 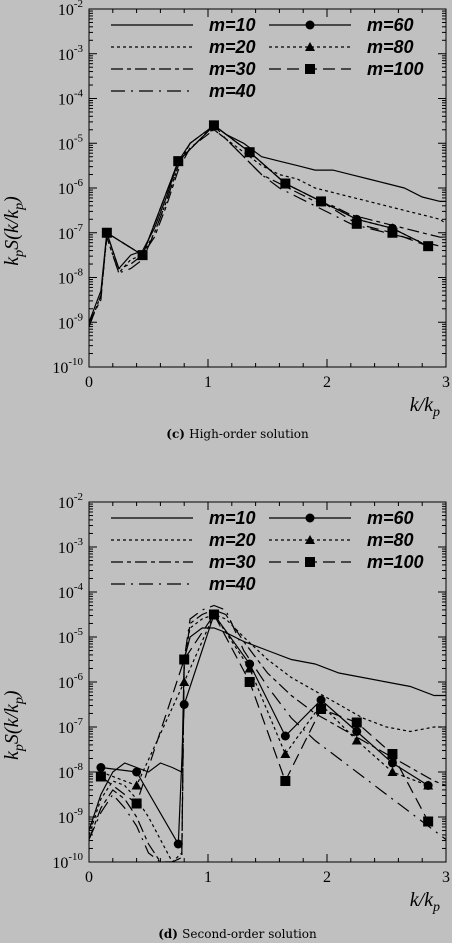 What do you see at coordinates (232, 69) in the screenshot?
I see `legend-label: m=30` at bounding box center [232, 69].